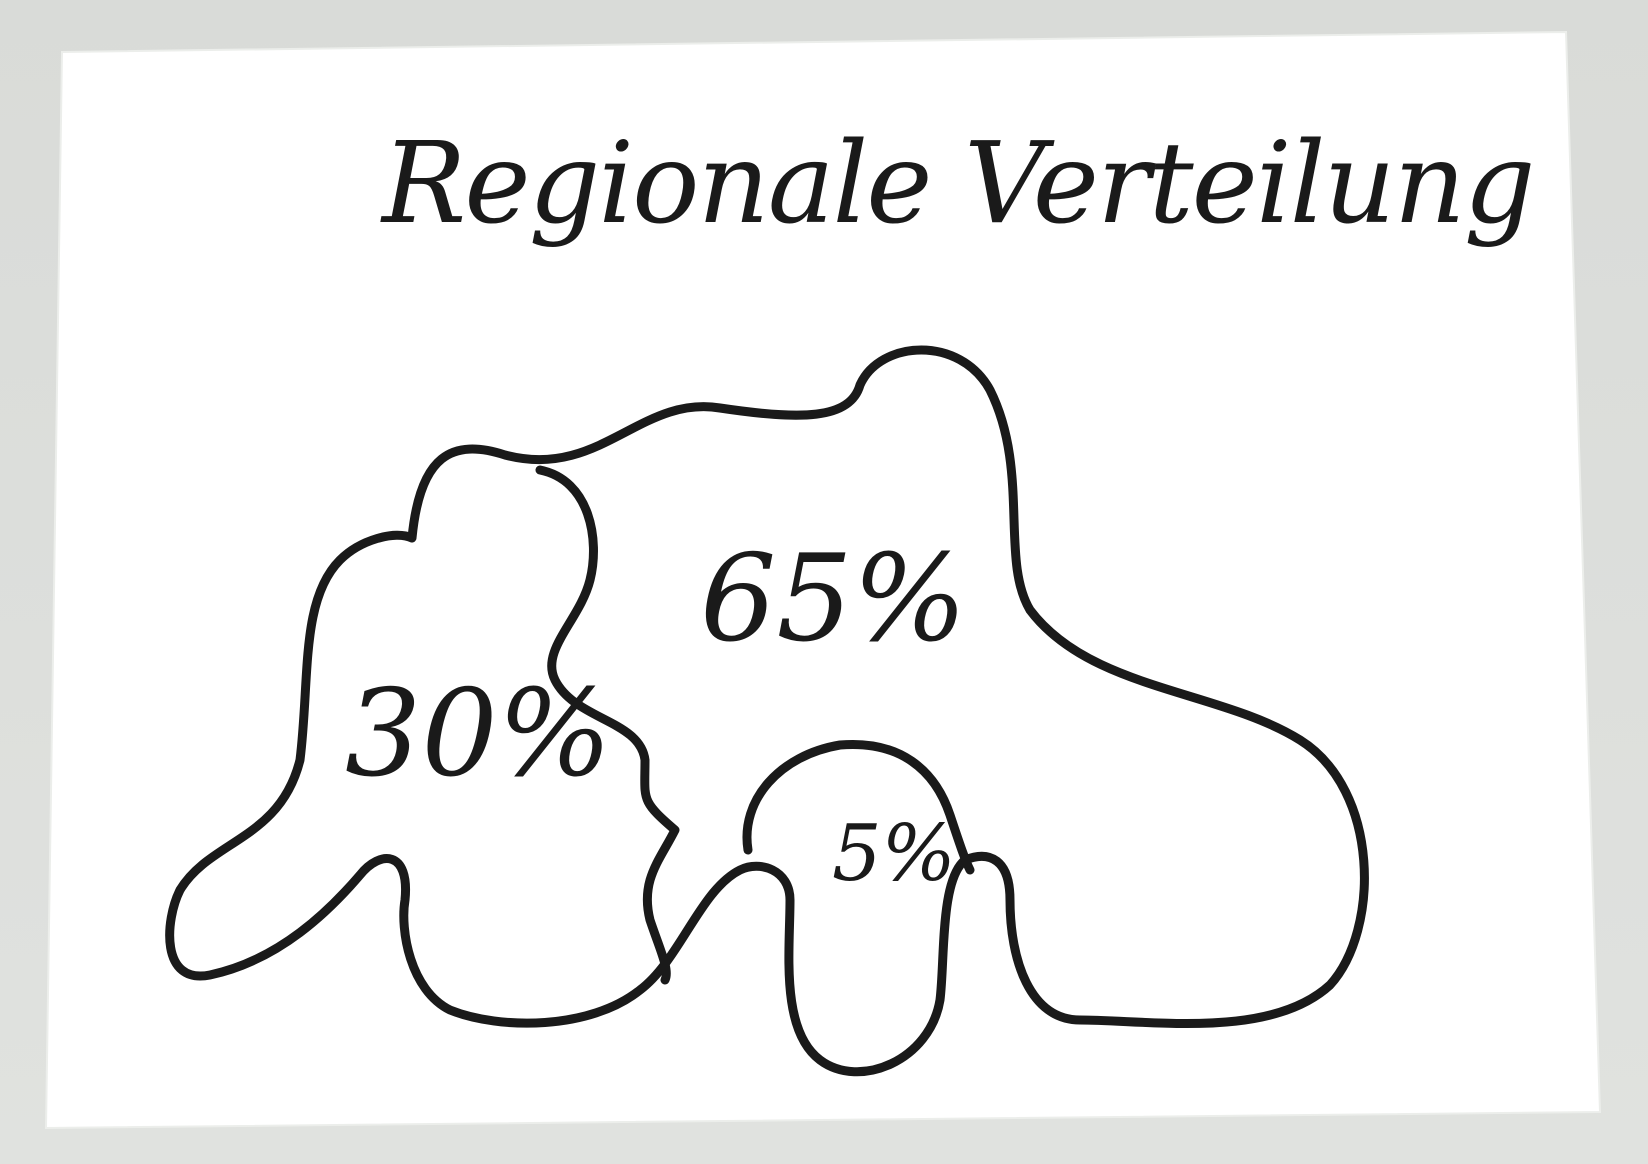 The height and width of the screenshot is (1164, 1648). Describe the element at coordinates (956, 184) in the screenshot. I see `diagram-title: Regionale Verteilung` at that location.